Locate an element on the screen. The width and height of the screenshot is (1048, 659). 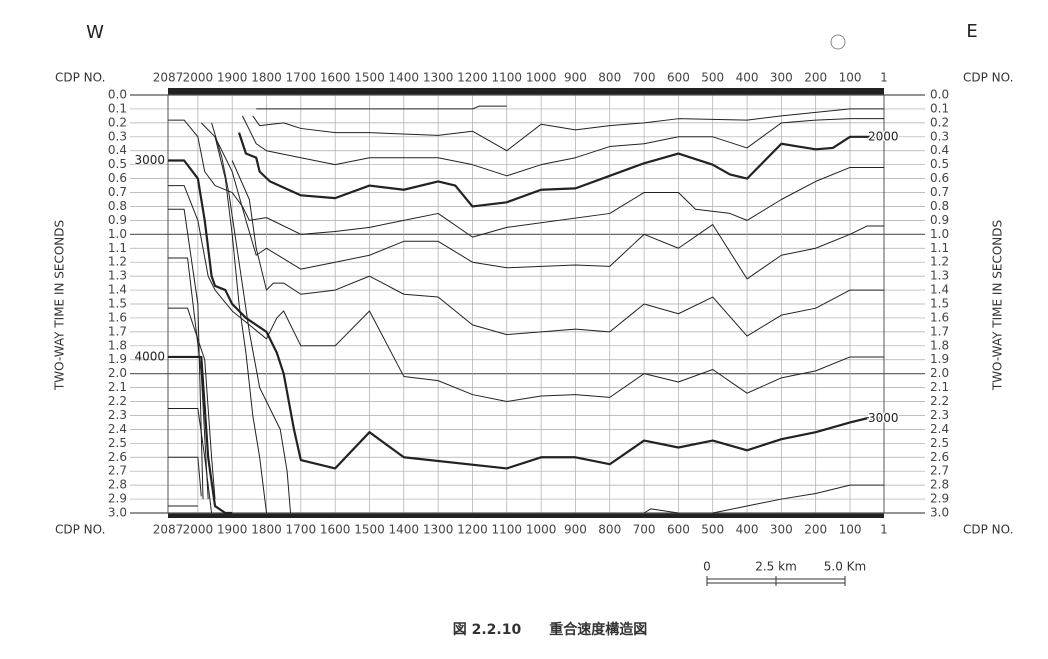
x-tick-label: 300 is located at coordinates (781, 530).